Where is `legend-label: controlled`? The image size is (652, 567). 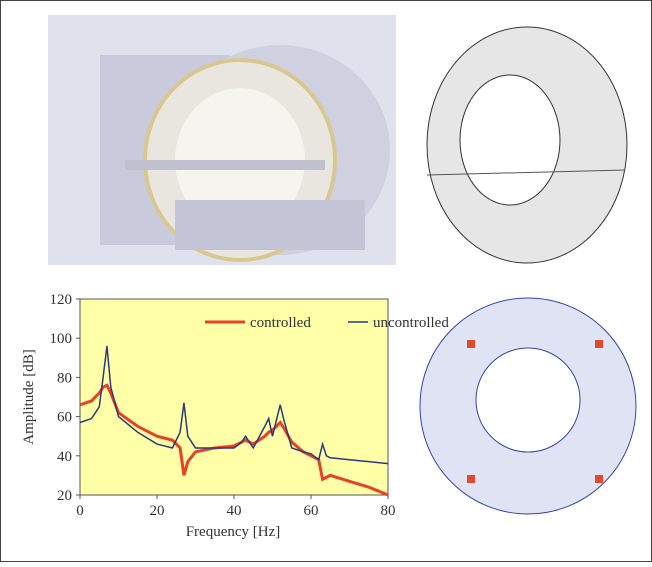
legend-label: controlled is located at coordinates (280, 323).